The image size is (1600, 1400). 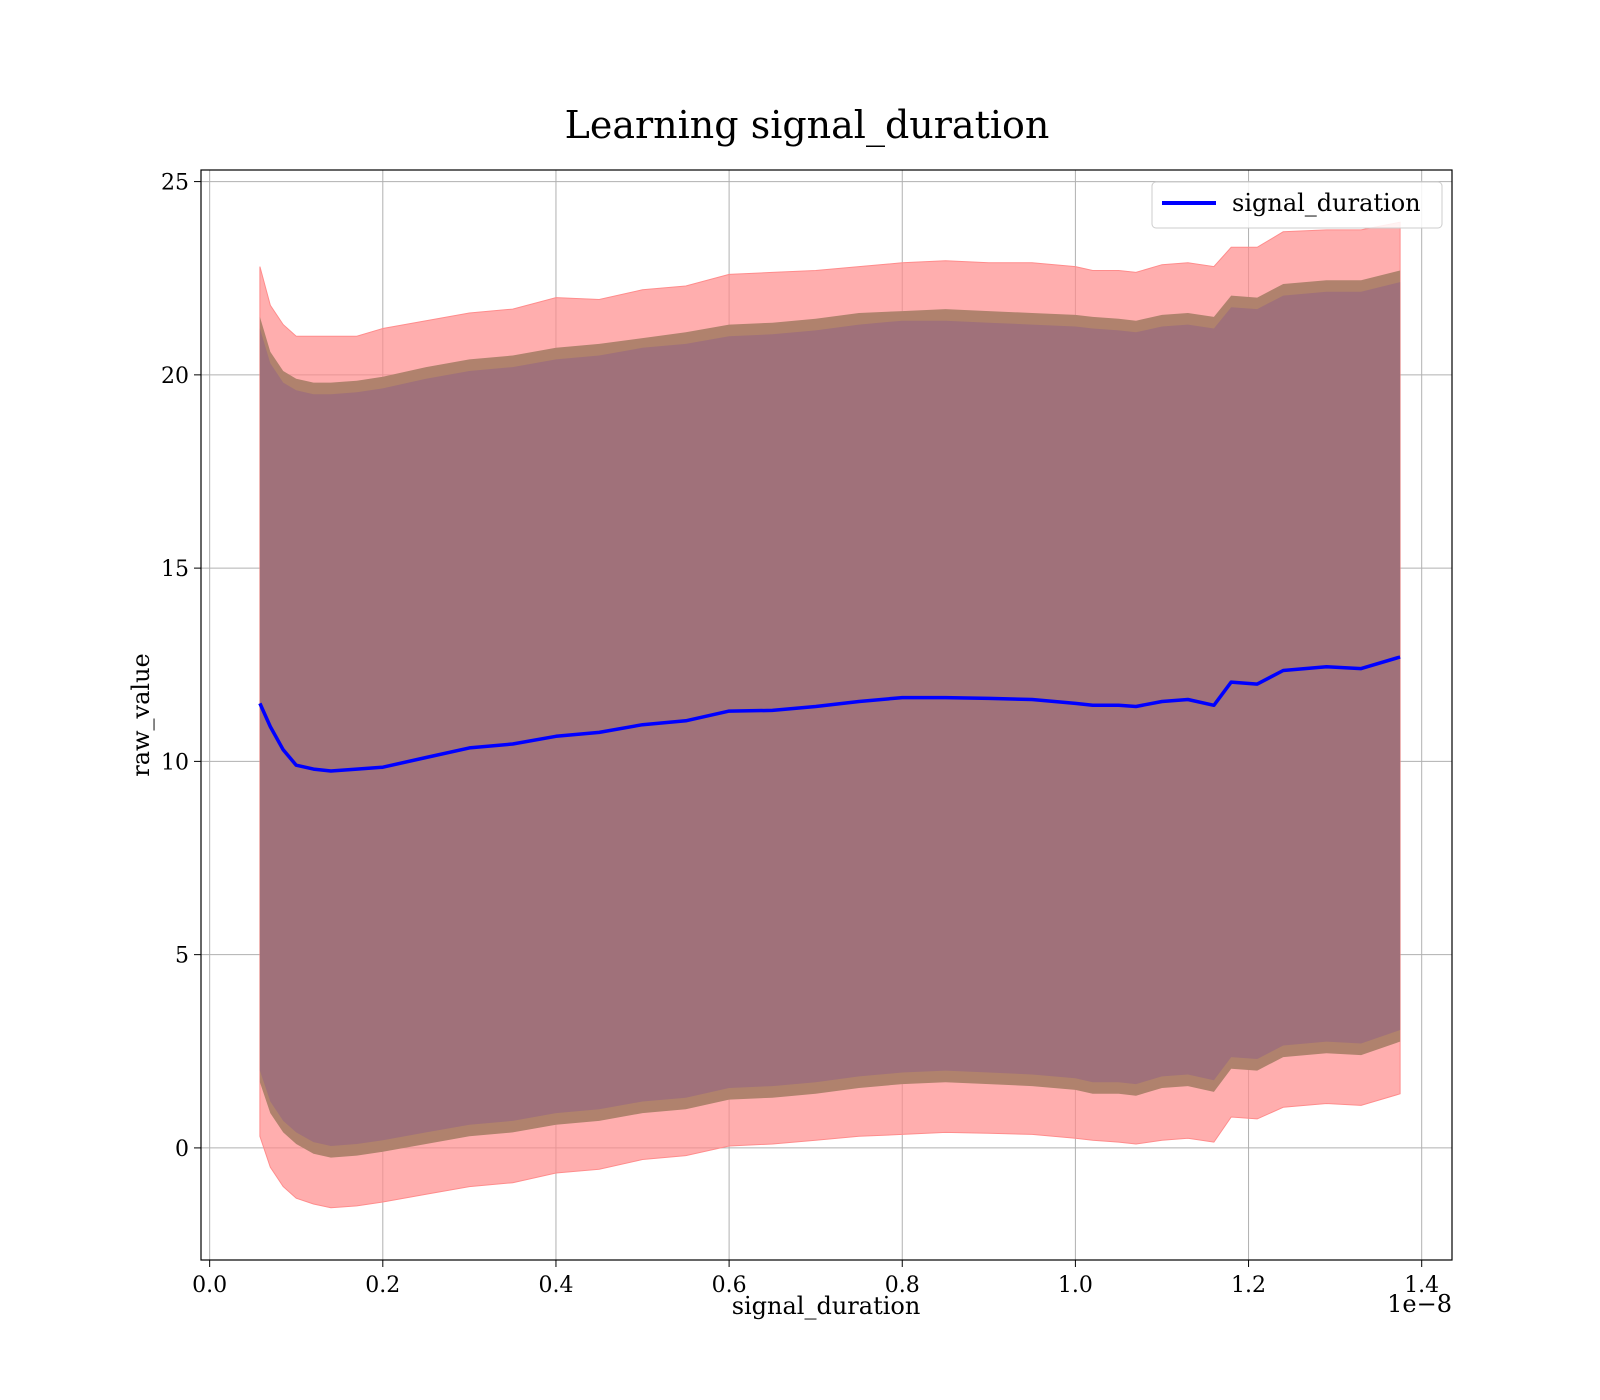 What do you see at coordinates (1419, 1304) in the screenshot?
I see `x-axis-offset-label: 1e−8` at bounding box center [1419, 1304].